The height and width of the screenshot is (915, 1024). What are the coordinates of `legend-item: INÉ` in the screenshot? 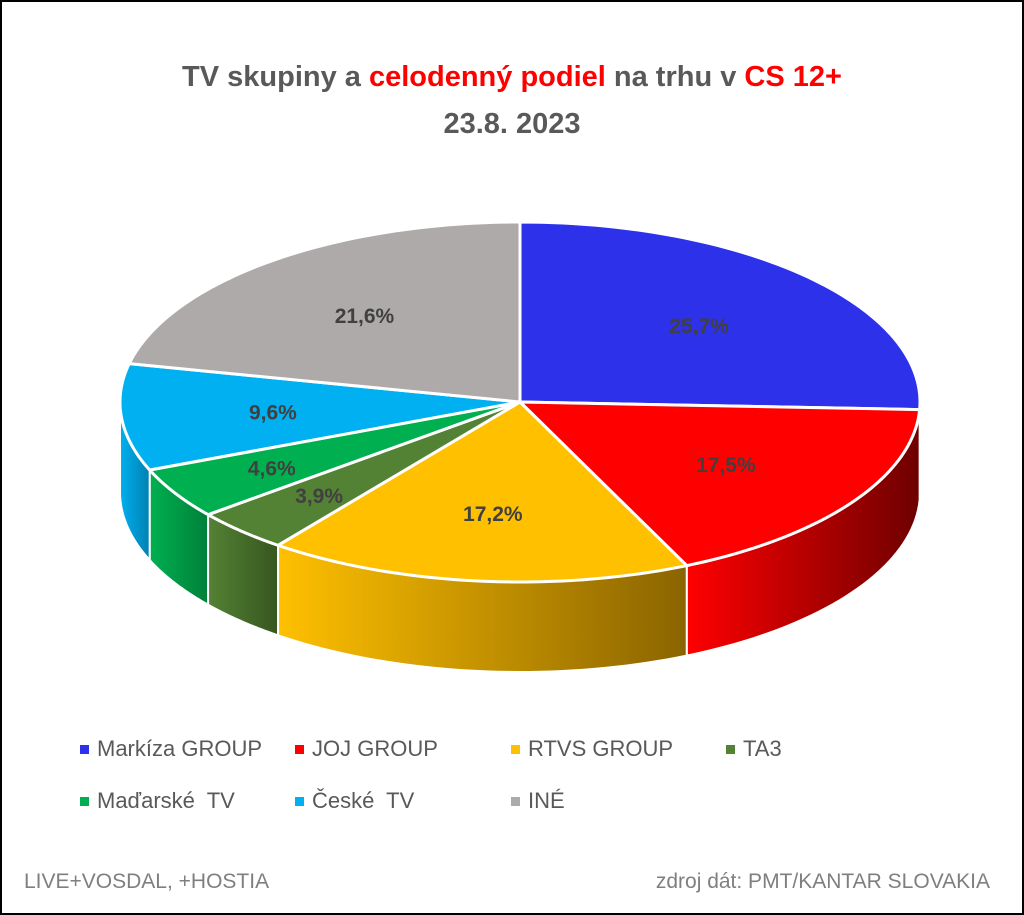 It's located at (538, 801).